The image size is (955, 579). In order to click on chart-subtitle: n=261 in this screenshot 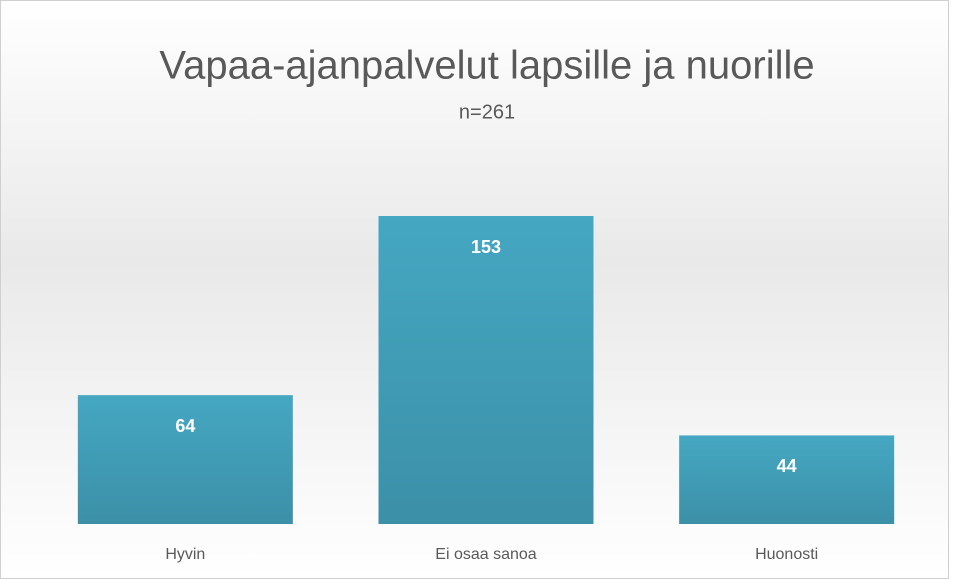, I will do `click(487, 112)`.